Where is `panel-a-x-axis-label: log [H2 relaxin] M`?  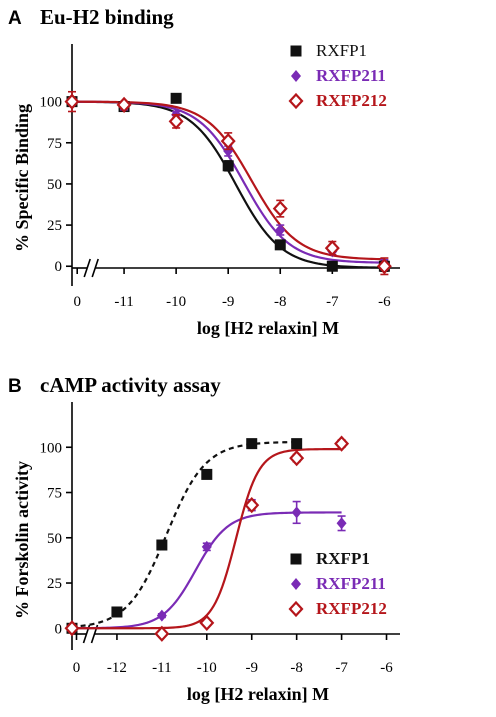
panel-a-x-axis-label: log [H2 relaxin] M is located at coordinates (268, 328).